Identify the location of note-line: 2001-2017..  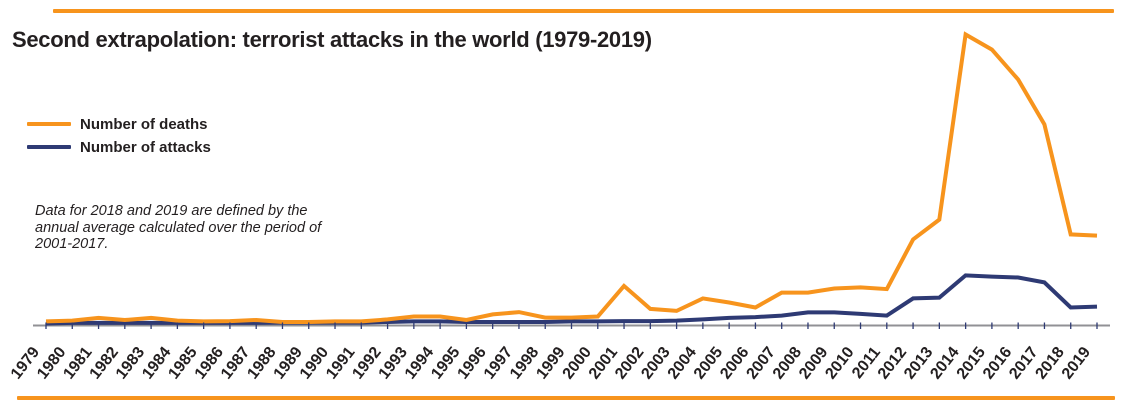
(72, 244).